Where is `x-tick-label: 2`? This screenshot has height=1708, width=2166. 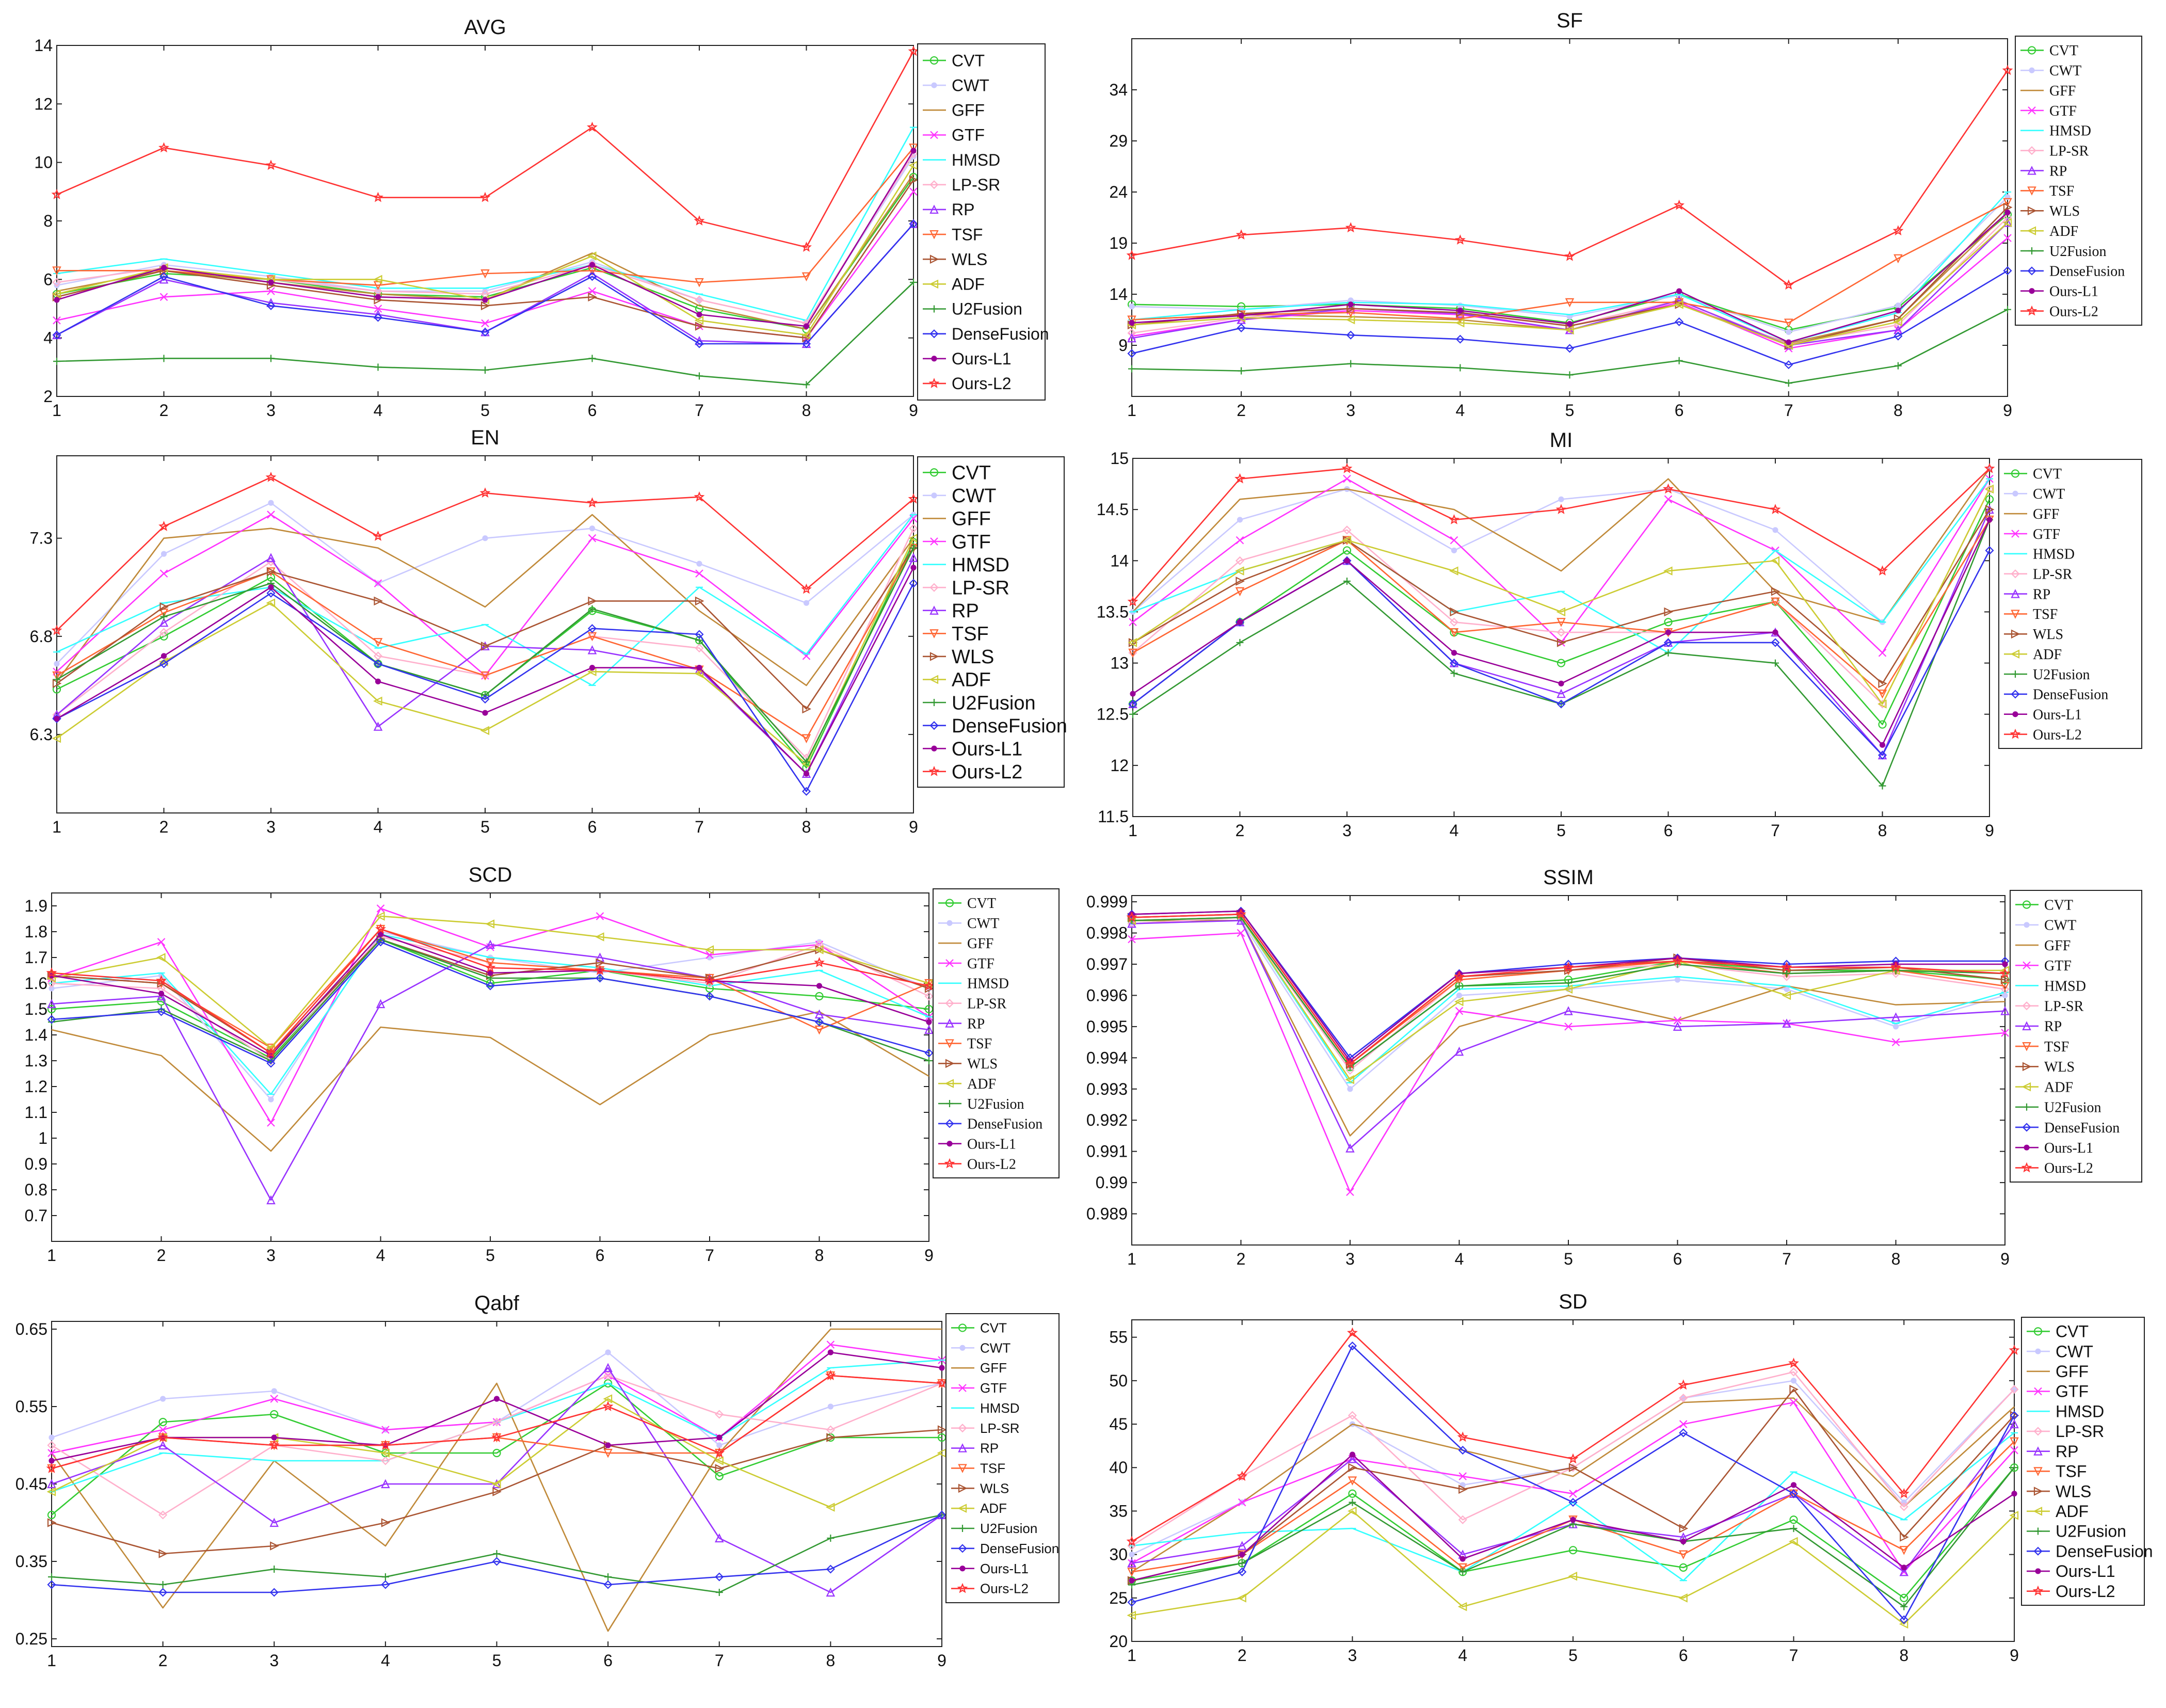
x-tick-label: 2 is located at coordinates (1240, 830).